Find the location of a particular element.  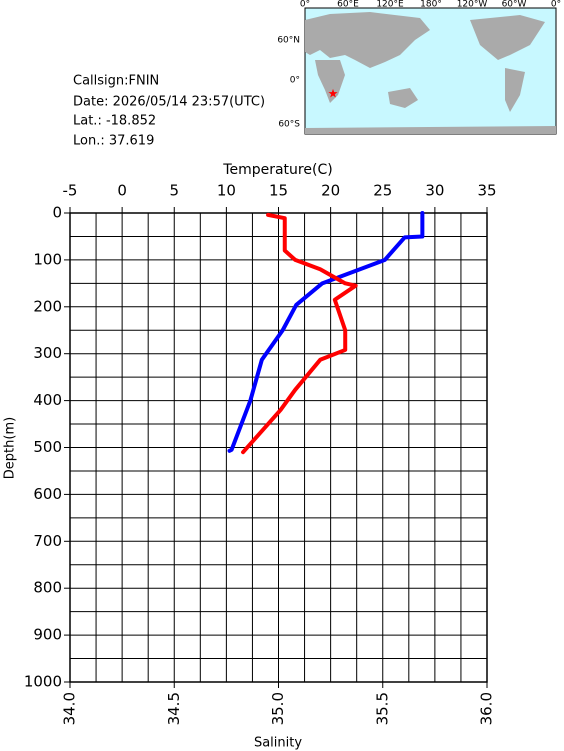

x2-tick-label: 5 is located at coordinates (174, 191).